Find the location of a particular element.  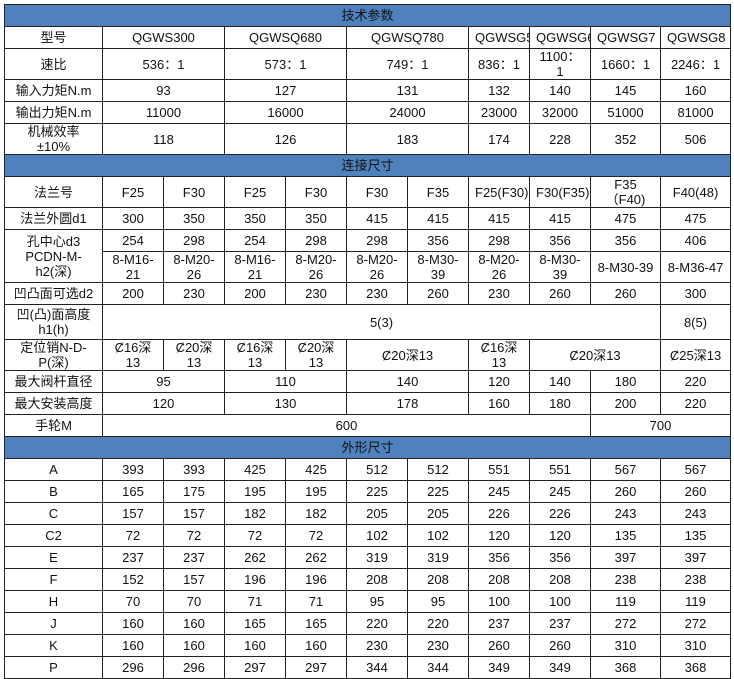

cell-value: 344 is located at coordinates (438, 667).